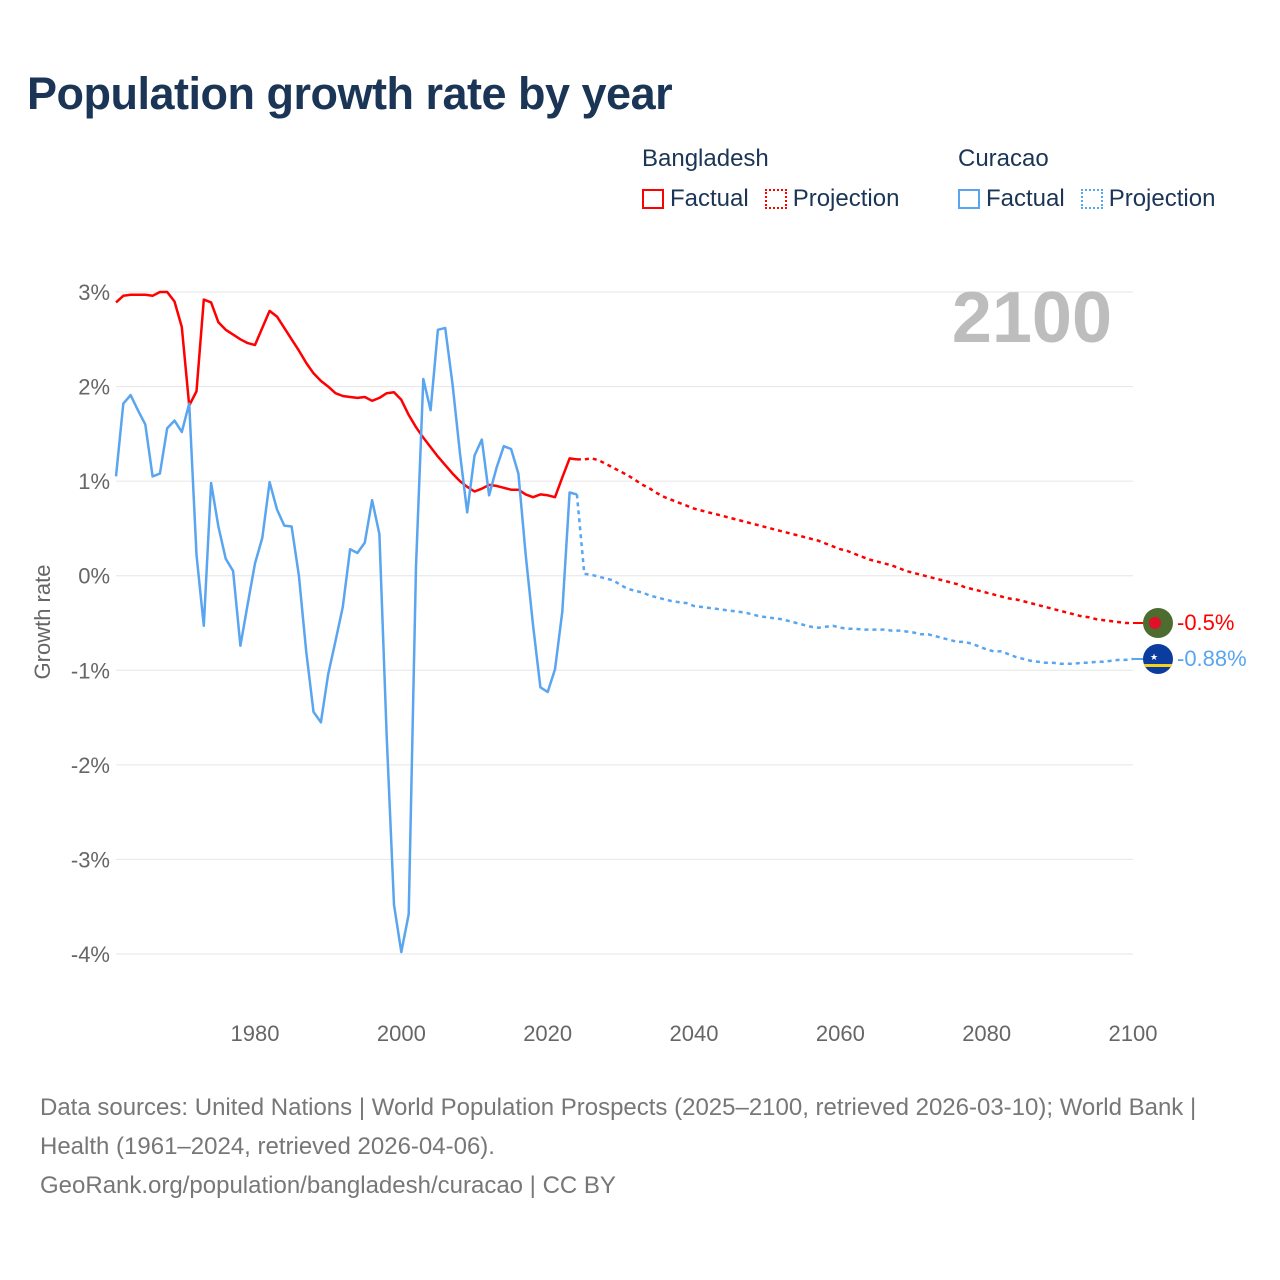  What do you see at coordinates (1032, 318) in the screenshot?
I see `year-indicator: 2100` at bounding box center [1032, 318].